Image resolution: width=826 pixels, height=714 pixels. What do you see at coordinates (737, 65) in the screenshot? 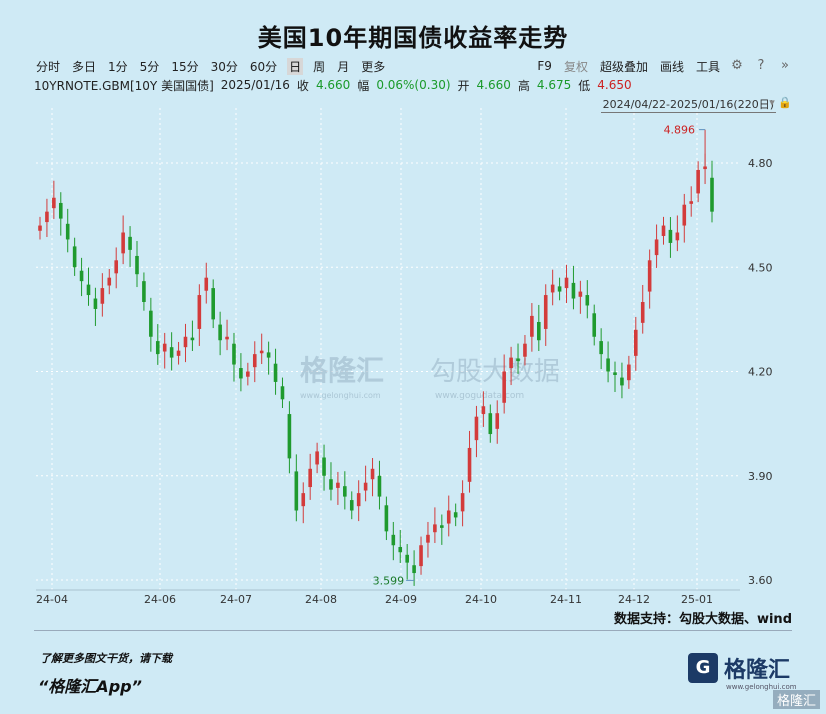
I see `gear-icon: ⚙` at bounding box center [737, 65].